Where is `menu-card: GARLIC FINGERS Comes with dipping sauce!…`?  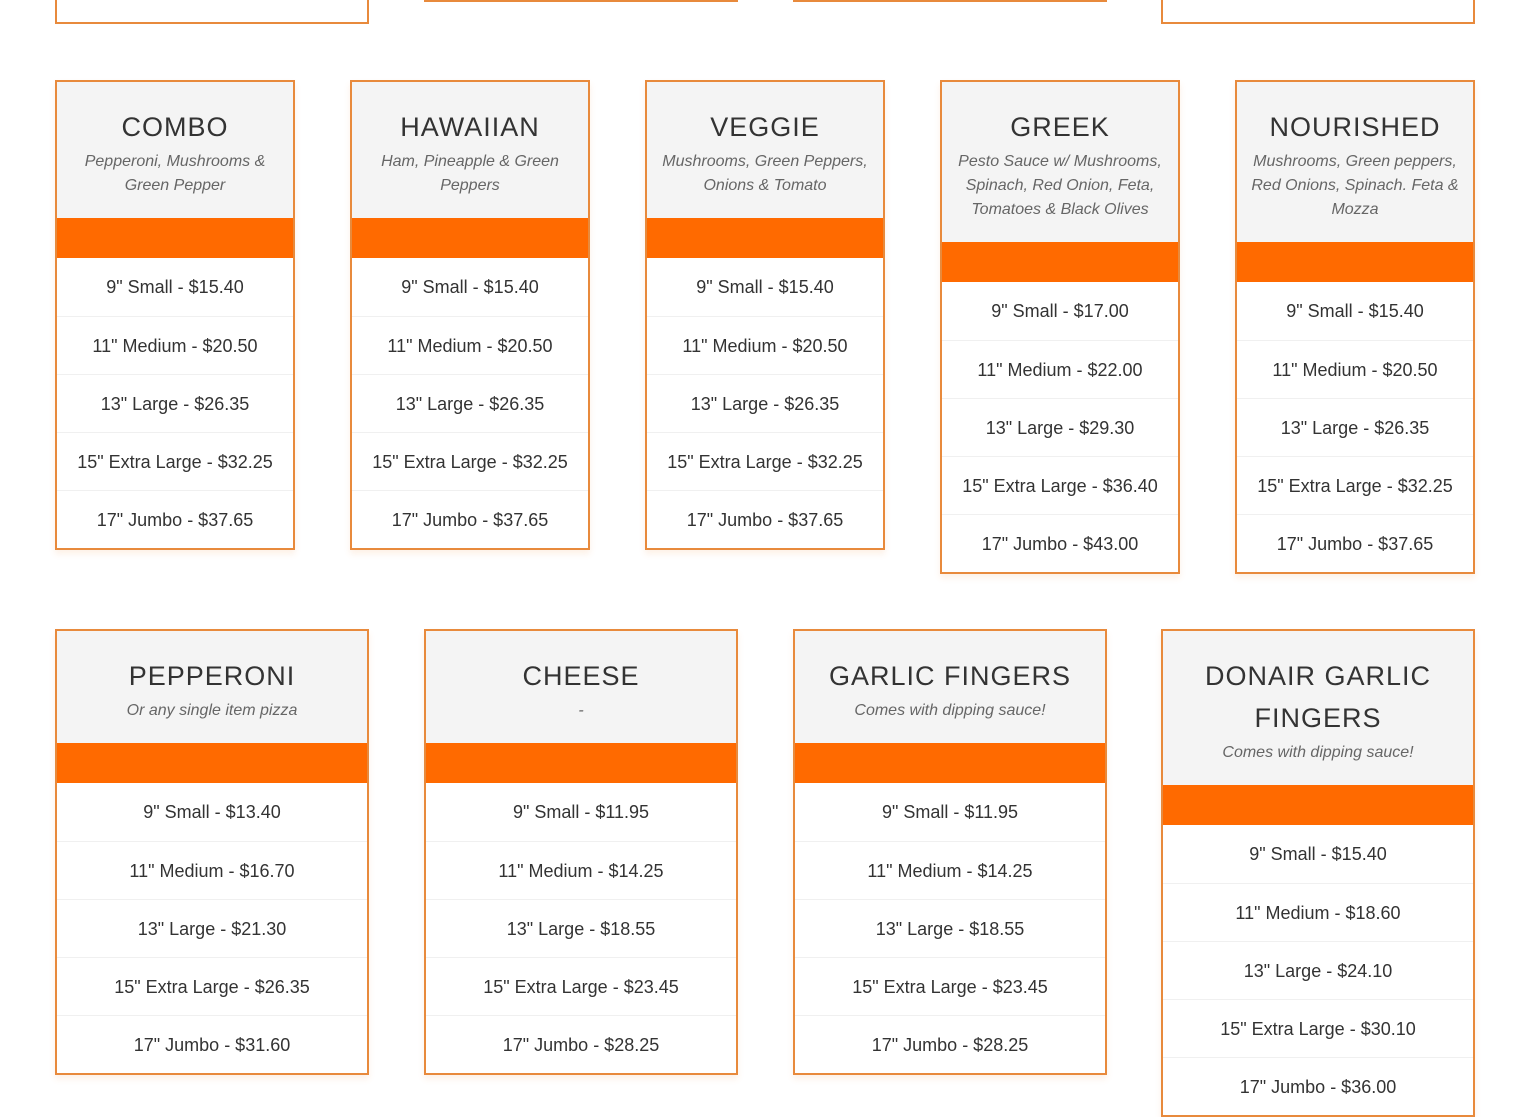
menu-card: GARLIC FINGERS Comes with dipping sauce!… is located at coordinates (950, 852).